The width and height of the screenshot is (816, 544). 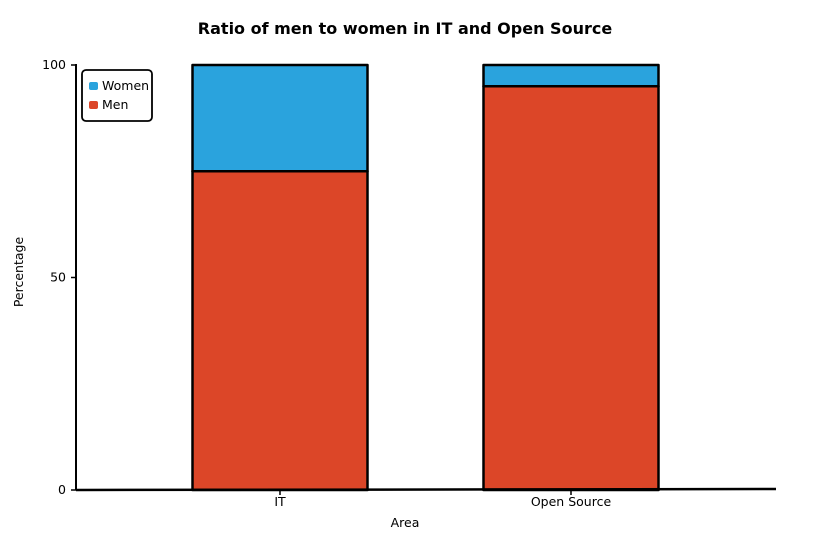 What do you see at coordinates (280, 331) in the screenshot?
I see `bar-men-it` at bounding box center [280, 331].